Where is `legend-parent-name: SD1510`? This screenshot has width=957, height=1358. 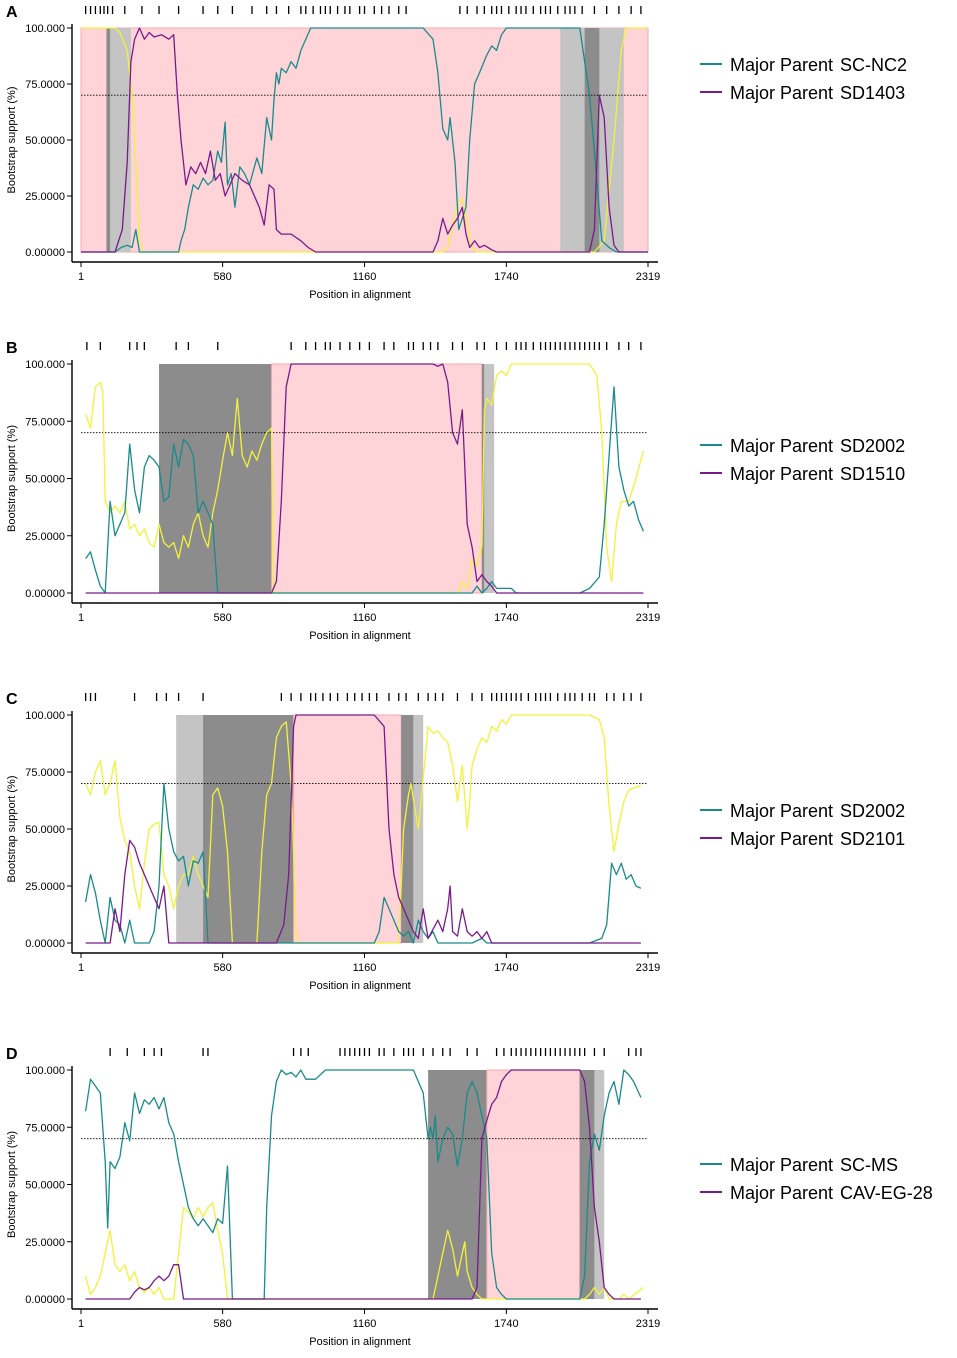
legend-parent-name: SD1510 is located at coordinates (872, 474).